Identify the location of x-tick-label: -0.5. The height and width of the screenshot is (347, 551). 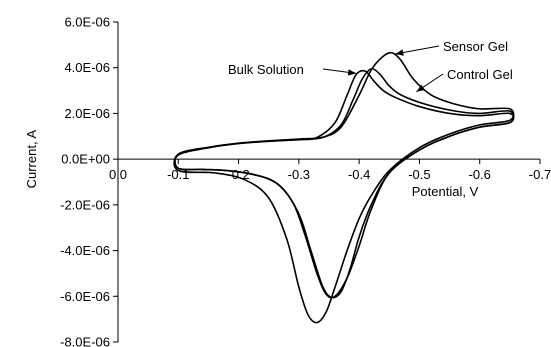
(419, 174).